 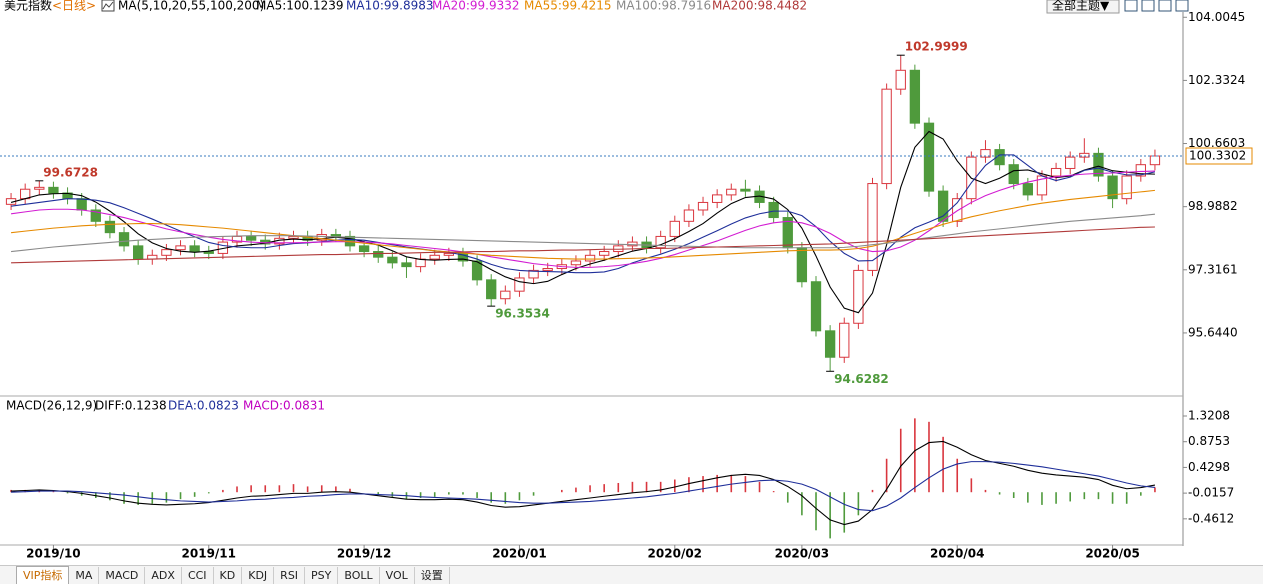 I want to click on toolbar-tab: KD, so click(x=228, y=575).